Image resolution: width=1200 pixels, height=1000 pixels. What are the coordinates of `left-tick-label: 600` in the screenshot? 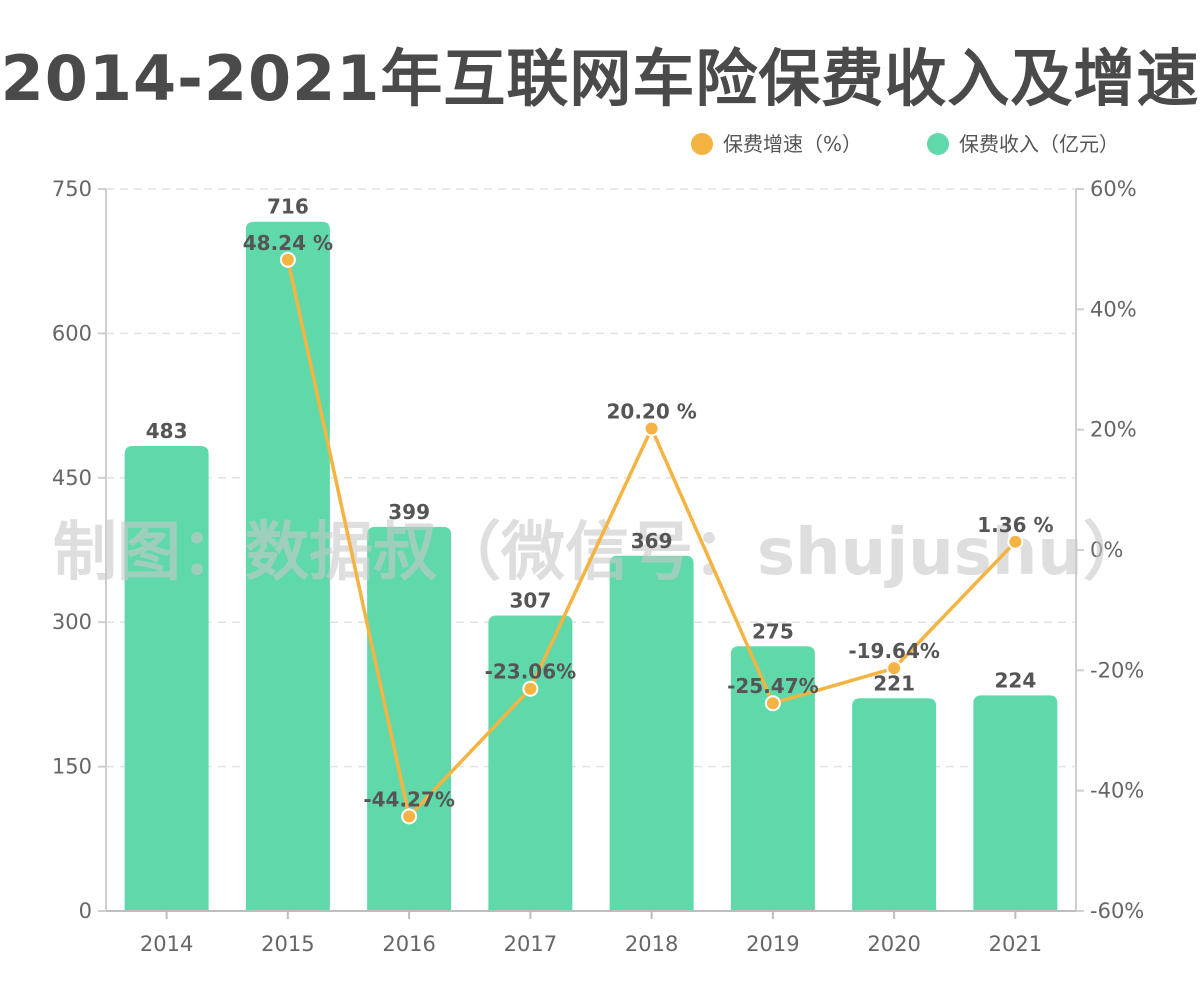 It's located at (72, 333).